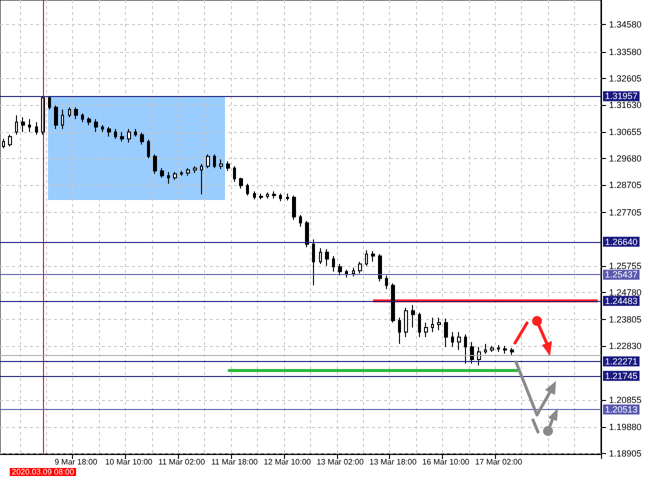 The width and height of the screenshot is (665, 480). Describe the element at coordinates (625, 319) in the screenshot. I see `y-tick-label: 1.23805` at that location.